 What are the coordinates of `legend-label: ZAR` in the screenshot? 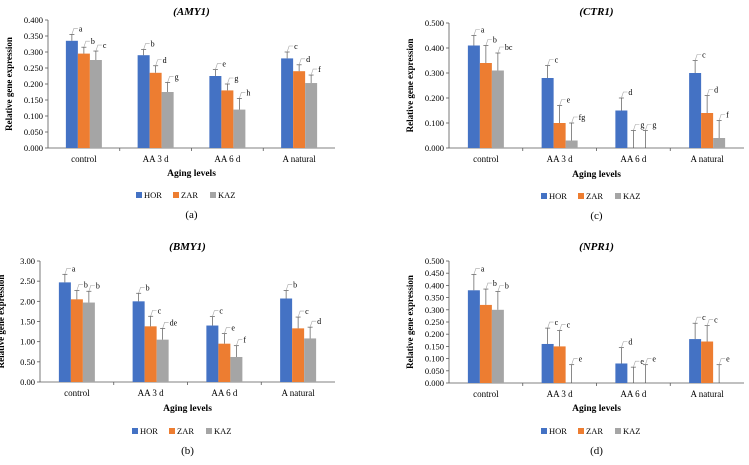 It's located at (189, 195).